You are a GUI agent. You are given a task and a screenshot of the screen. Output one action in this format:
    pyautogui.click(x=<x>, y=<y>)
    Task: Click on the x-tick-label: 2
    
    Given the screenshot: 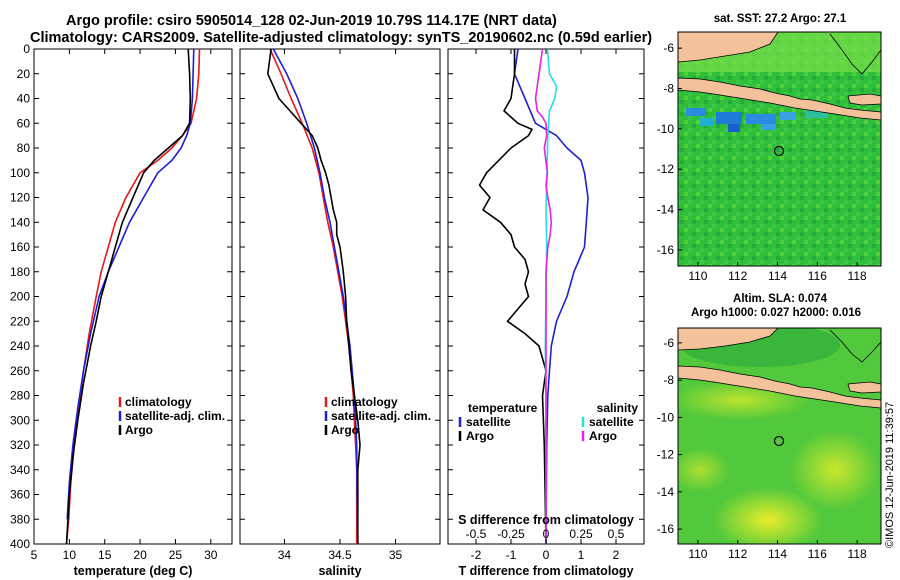 What is the action you would take?
    pyautogui.click(x=616, y=555)
    